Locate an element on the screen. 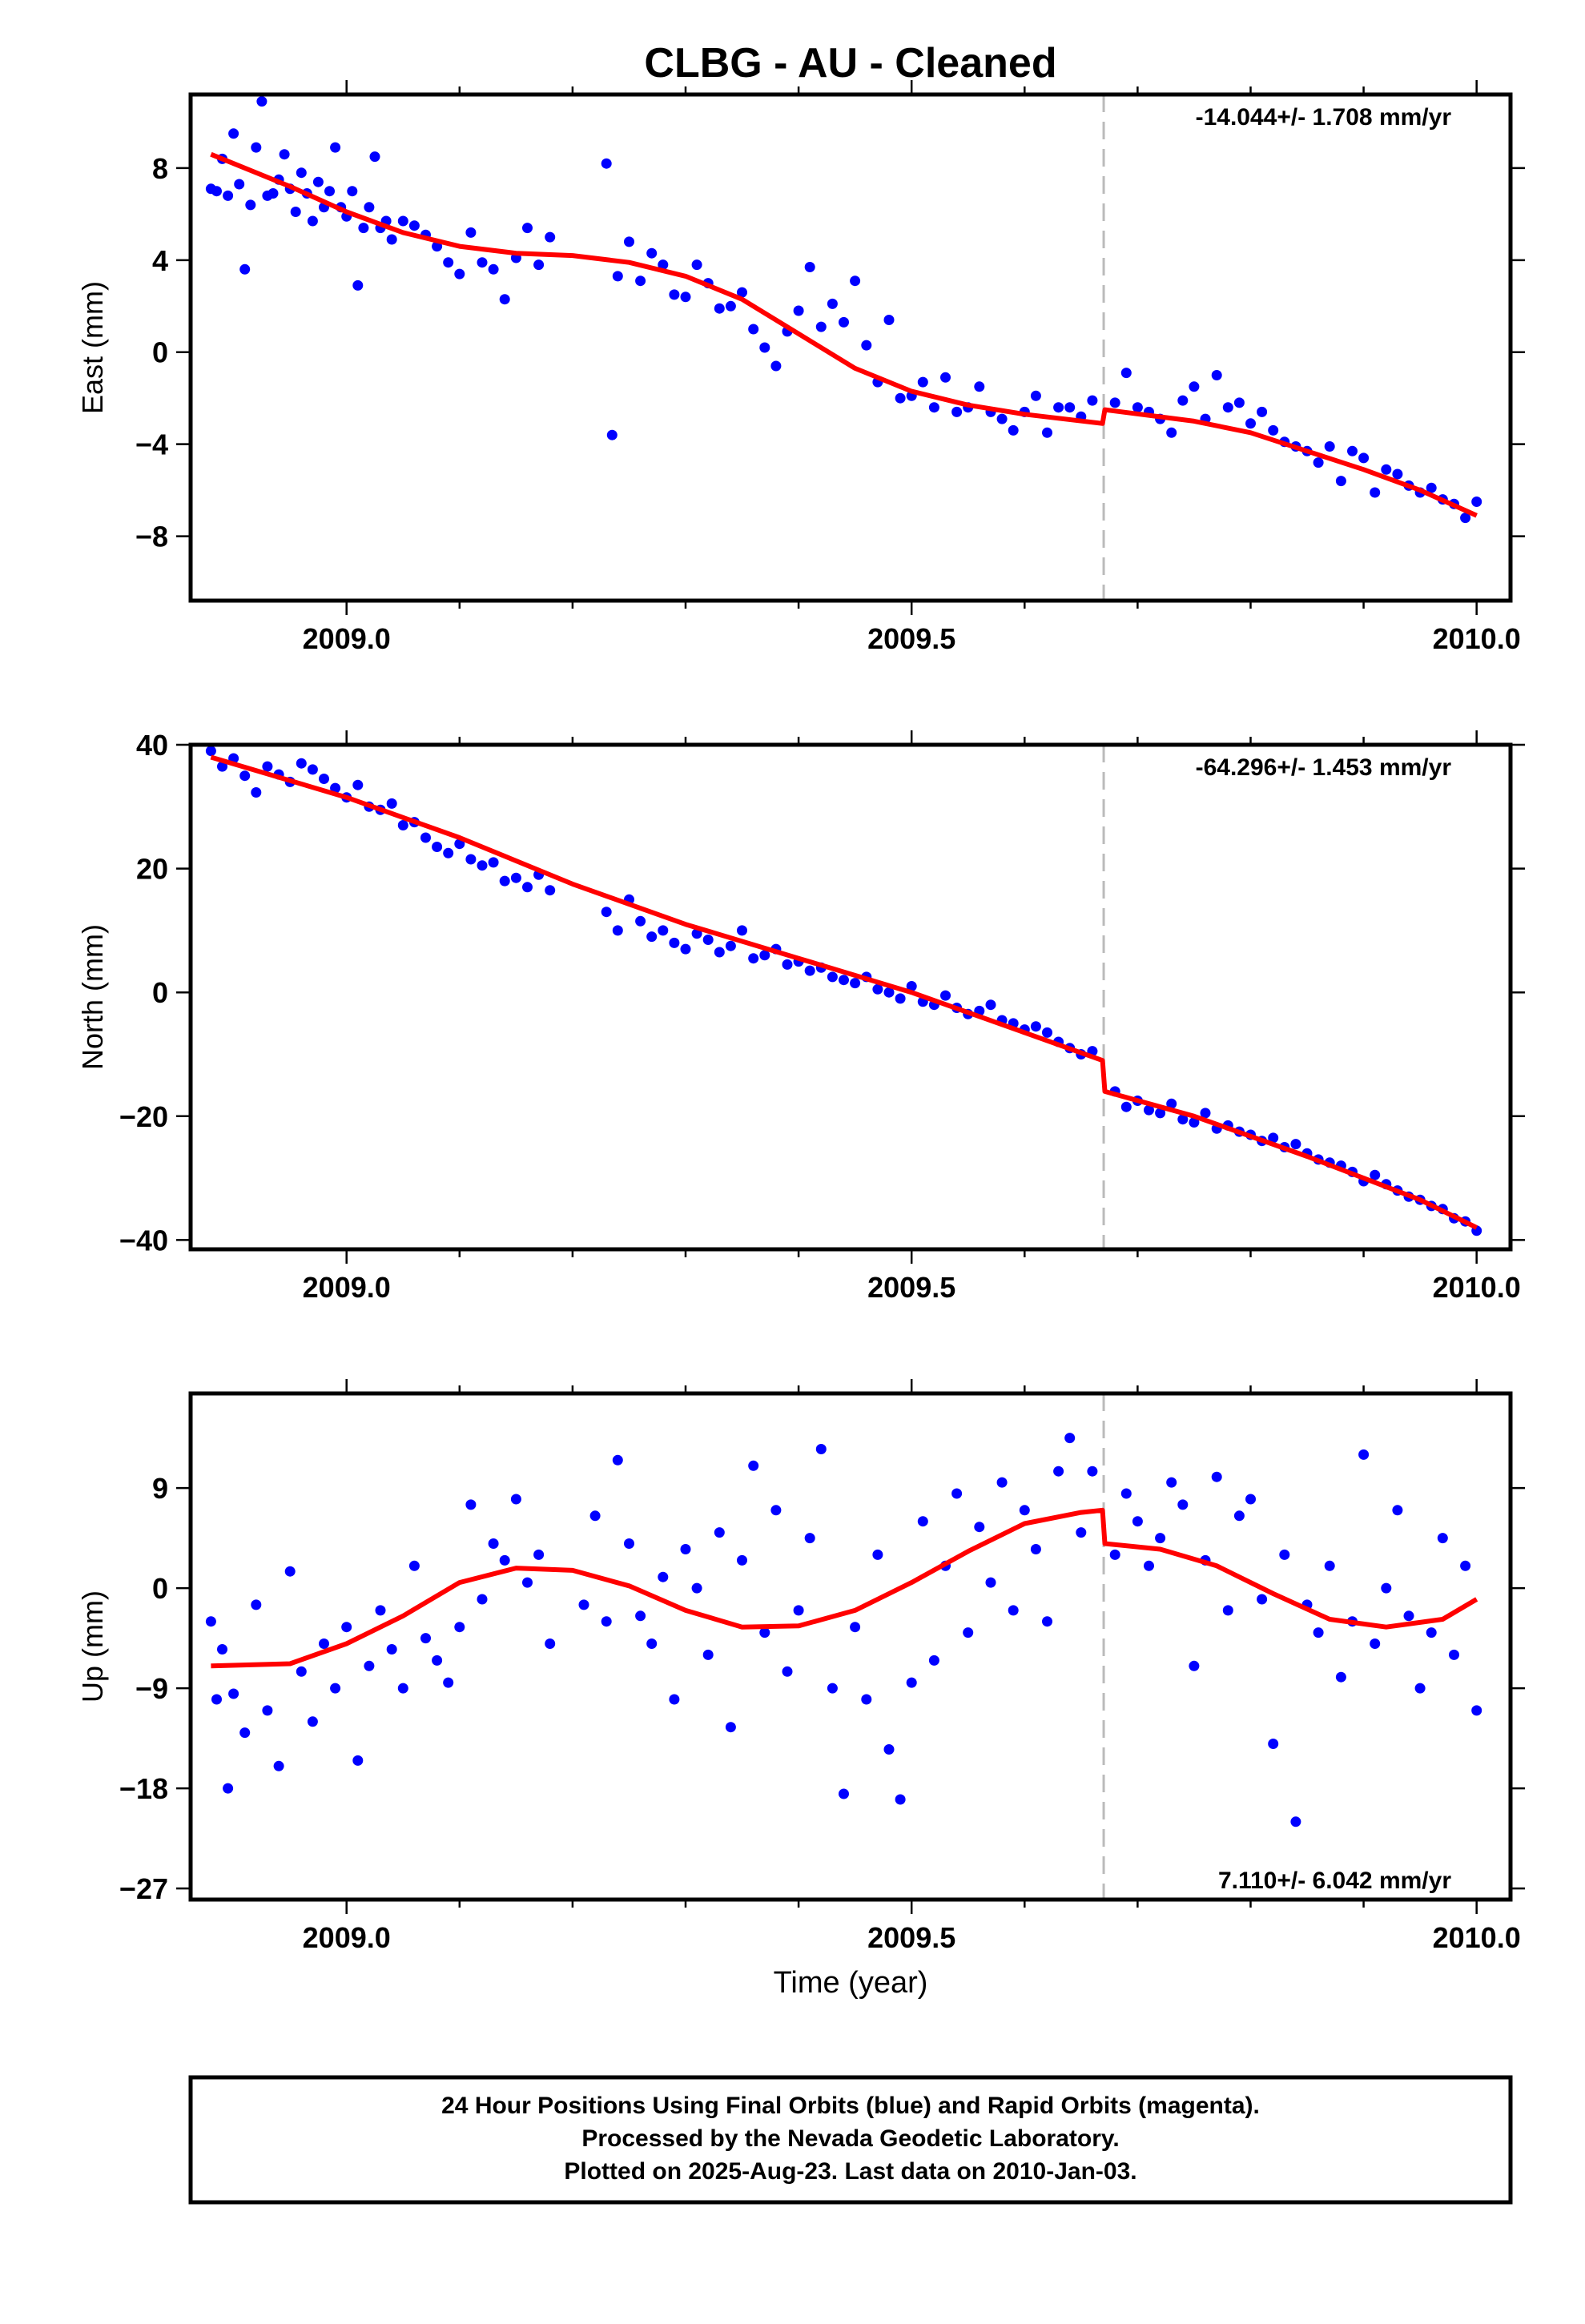 The height and width of the screenshot is (2324, 1585). up-y-tick-label: −9 is located at coordinates (151, 1688).